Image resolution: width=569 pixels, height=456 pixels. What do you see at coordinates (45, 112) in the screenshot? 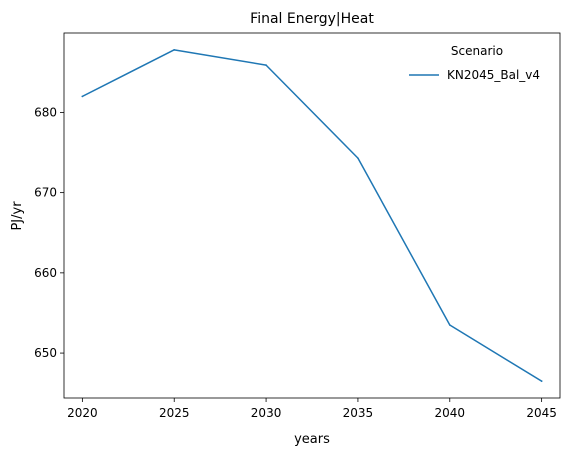
I see `y-tick-label: 680` at bounding box center [45, 112].